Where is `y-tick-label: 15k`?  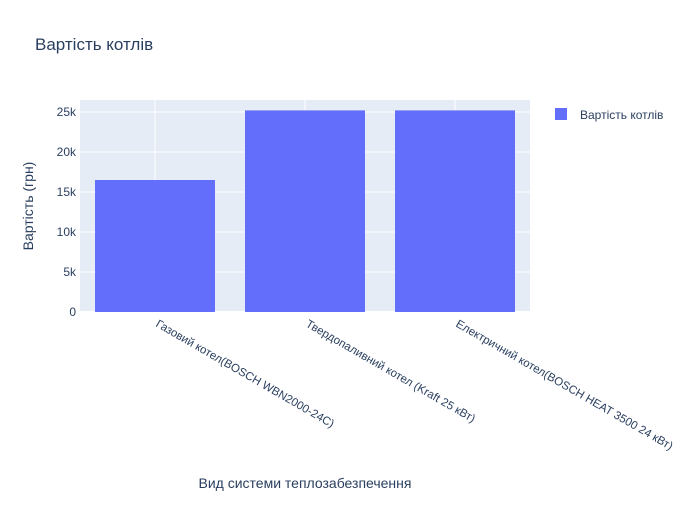 y-tick-label: 15k is located at coordinates (67, 192).